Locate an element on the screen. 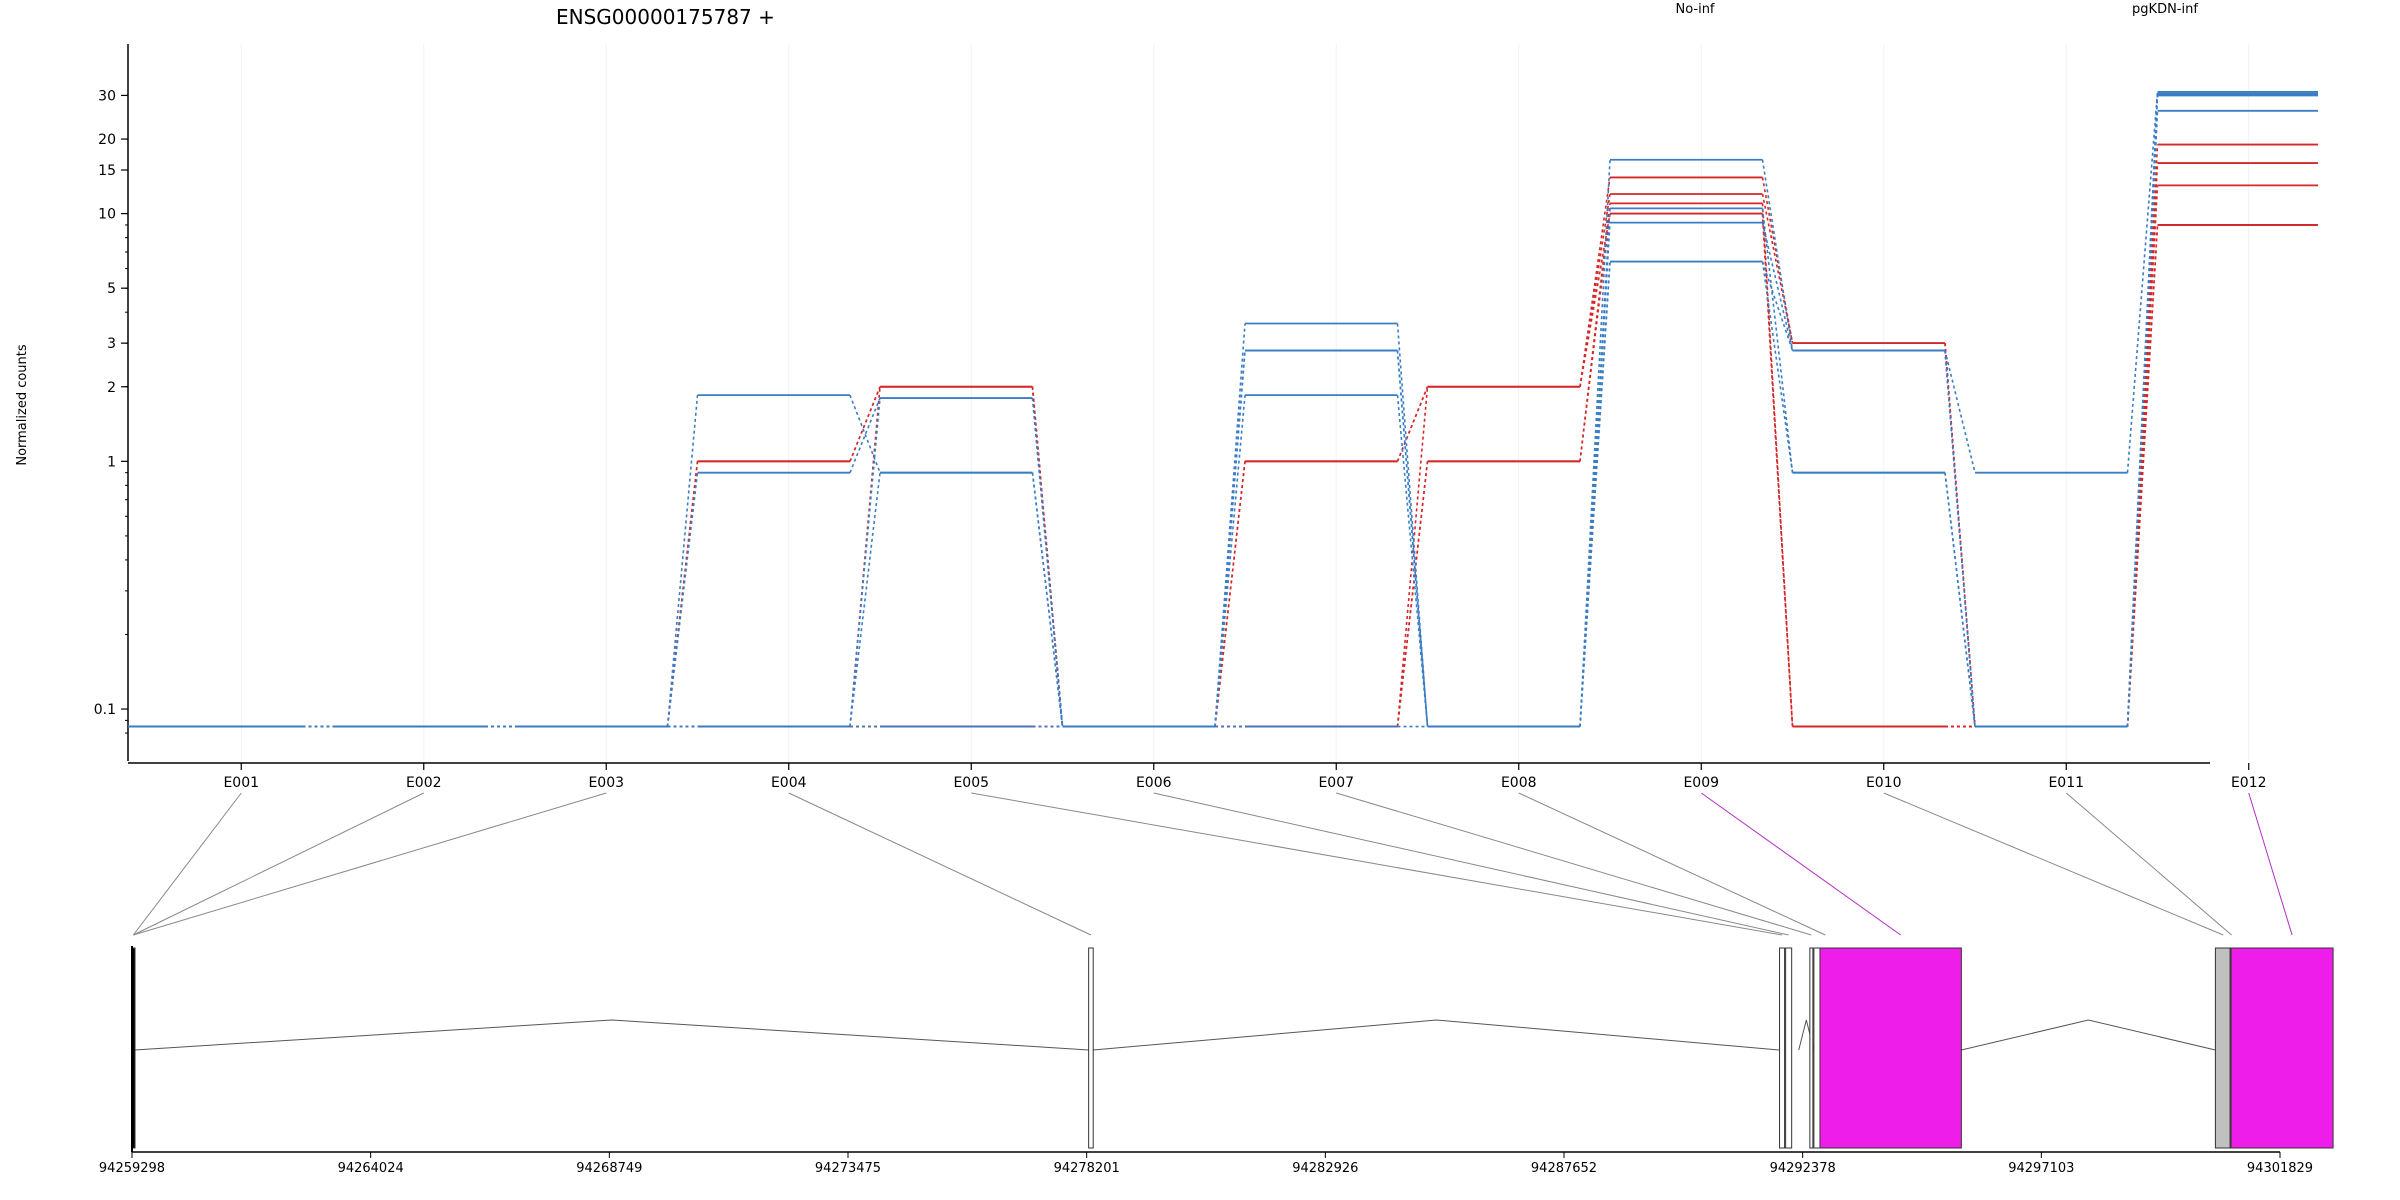 This screenshot has height=1200, width=2400. y-tick-label: 10 is located at coordinates (107, 215).